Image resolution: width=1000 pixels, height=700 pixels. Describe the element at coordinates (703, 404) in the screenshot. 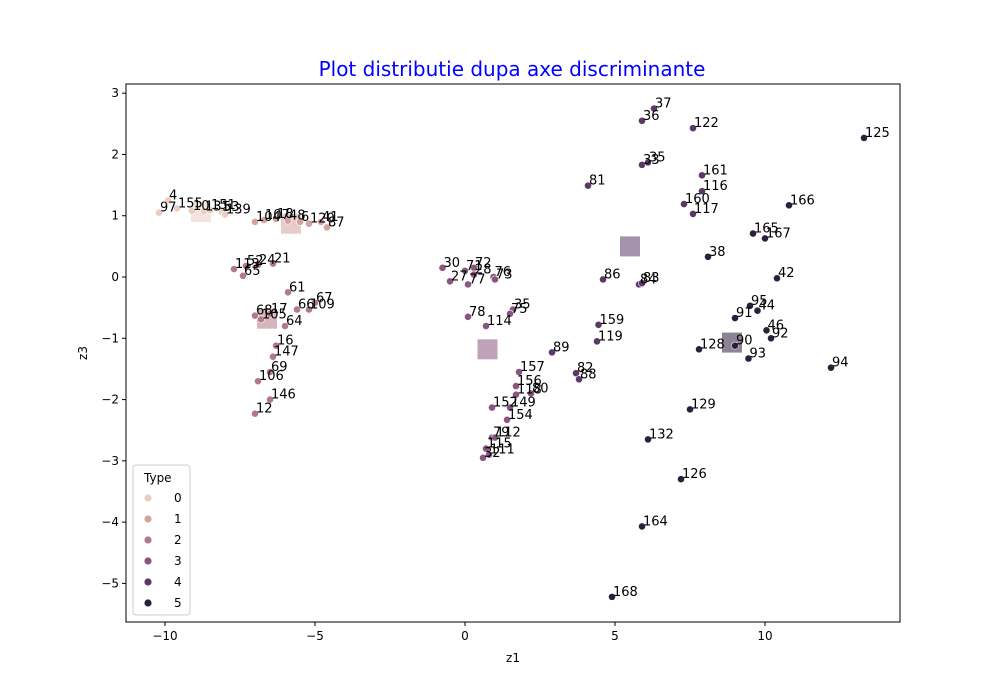

I see `data-point-label: 129` at that location.